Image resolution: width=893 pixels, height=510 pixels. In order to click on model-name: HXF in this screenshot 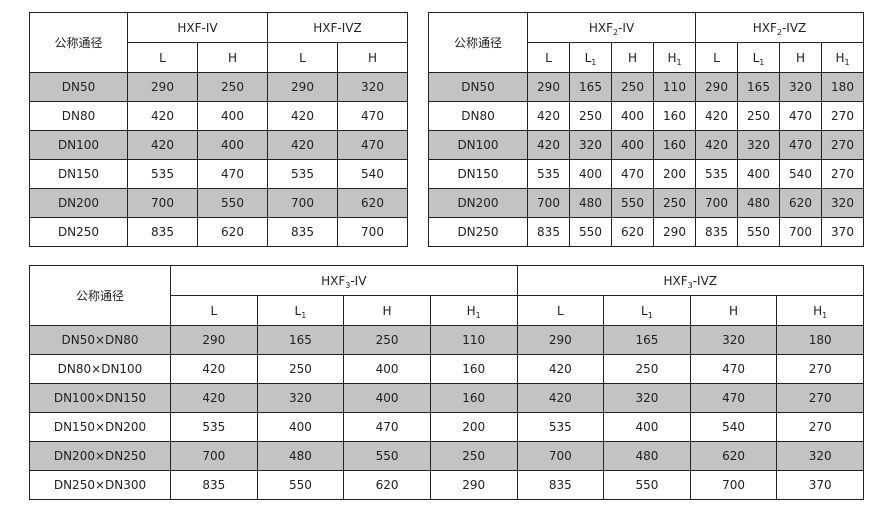, I will do `click(189, 27)`.